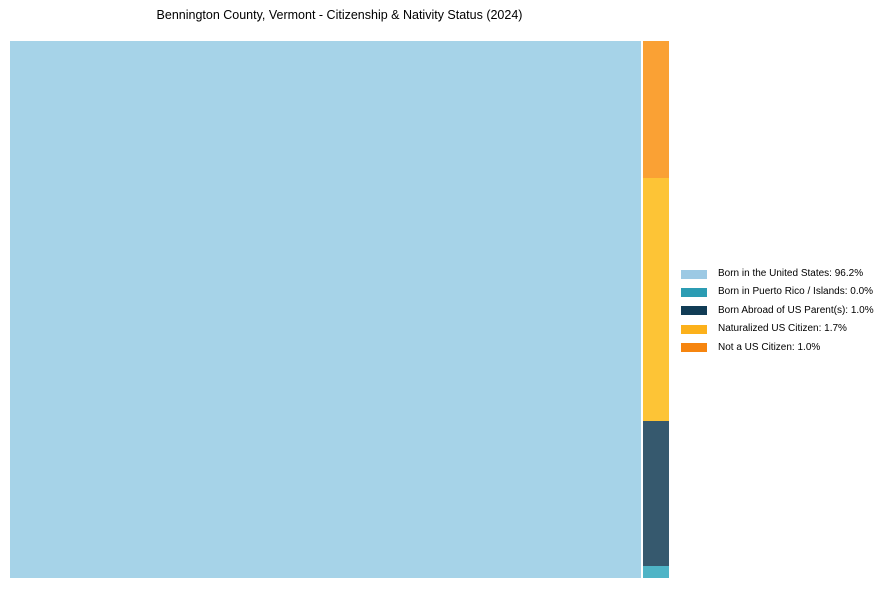 This screenshot has width=889, height=590. I want to click on legend-label: Born in Puerto Rico / Islands: 0.0%, so click(796, 292).